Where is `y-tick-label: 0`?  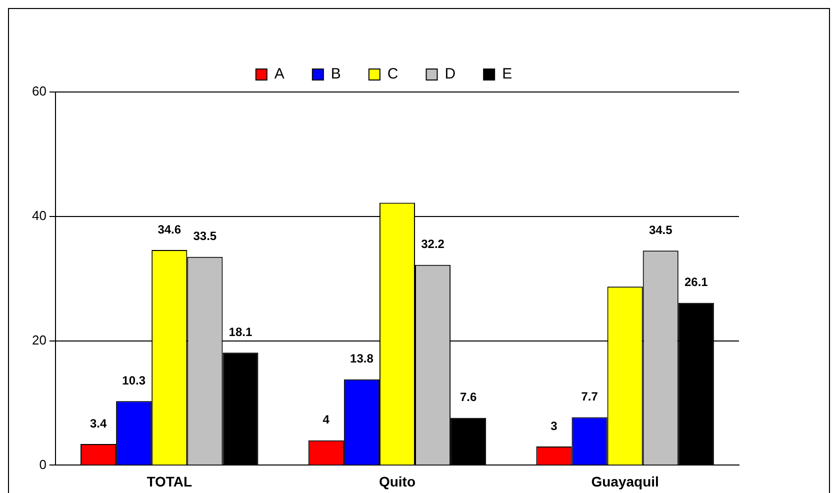
y-tick-label: 0 is located at coordinates (42, 464).